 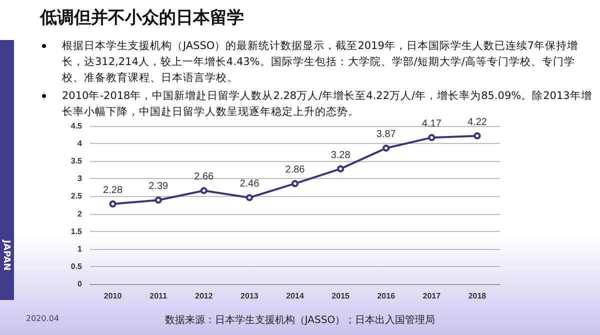 What do you see at coordinates (43, 318) in the screenshot?
I see `text: 2020.04` at bounding box center [43, 318].